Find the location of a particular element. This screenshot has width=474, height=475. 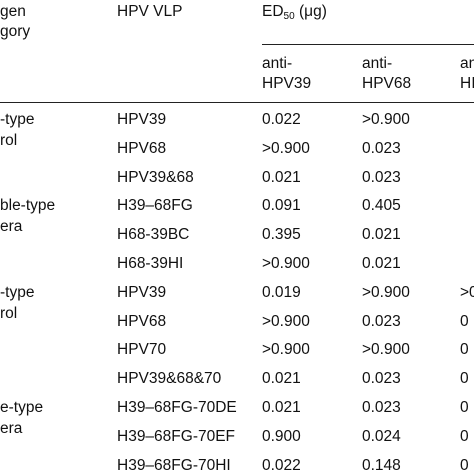

header-ed50: ED50 (μg) is located at coordinates (294, 14).